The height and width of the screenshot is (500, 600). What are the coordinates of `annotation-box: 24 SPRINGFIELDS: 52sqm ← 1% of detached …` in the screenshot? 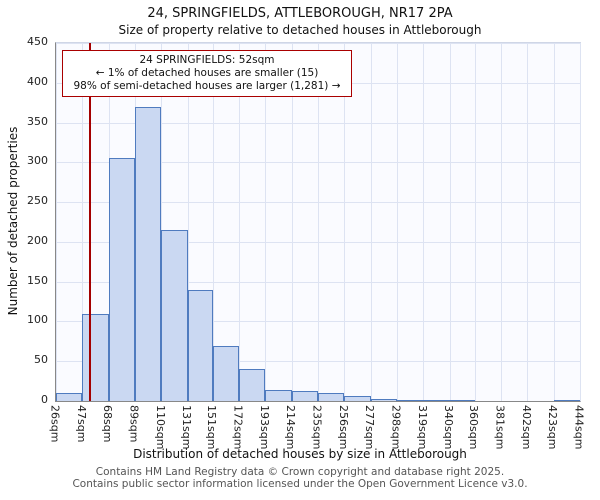 It's located at (207, 73).